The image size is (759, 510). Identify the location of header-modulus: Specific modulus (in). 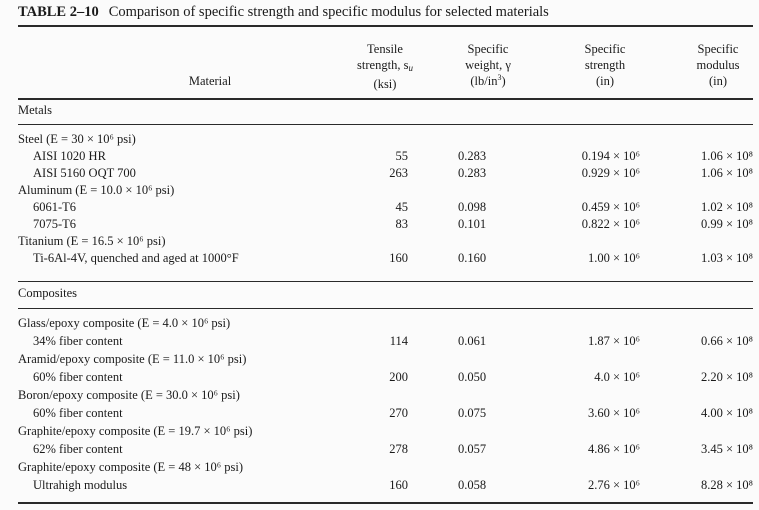
(718, 65).